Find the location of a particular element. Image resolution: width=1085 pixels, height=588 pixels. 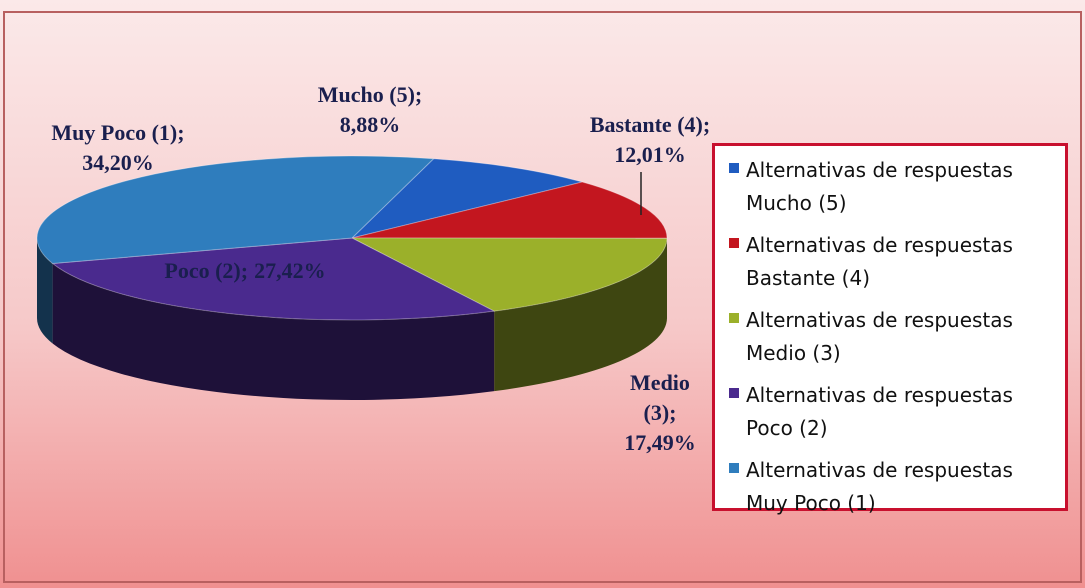

data-label-category: Medio (3); is located at coordinates (660, 397).